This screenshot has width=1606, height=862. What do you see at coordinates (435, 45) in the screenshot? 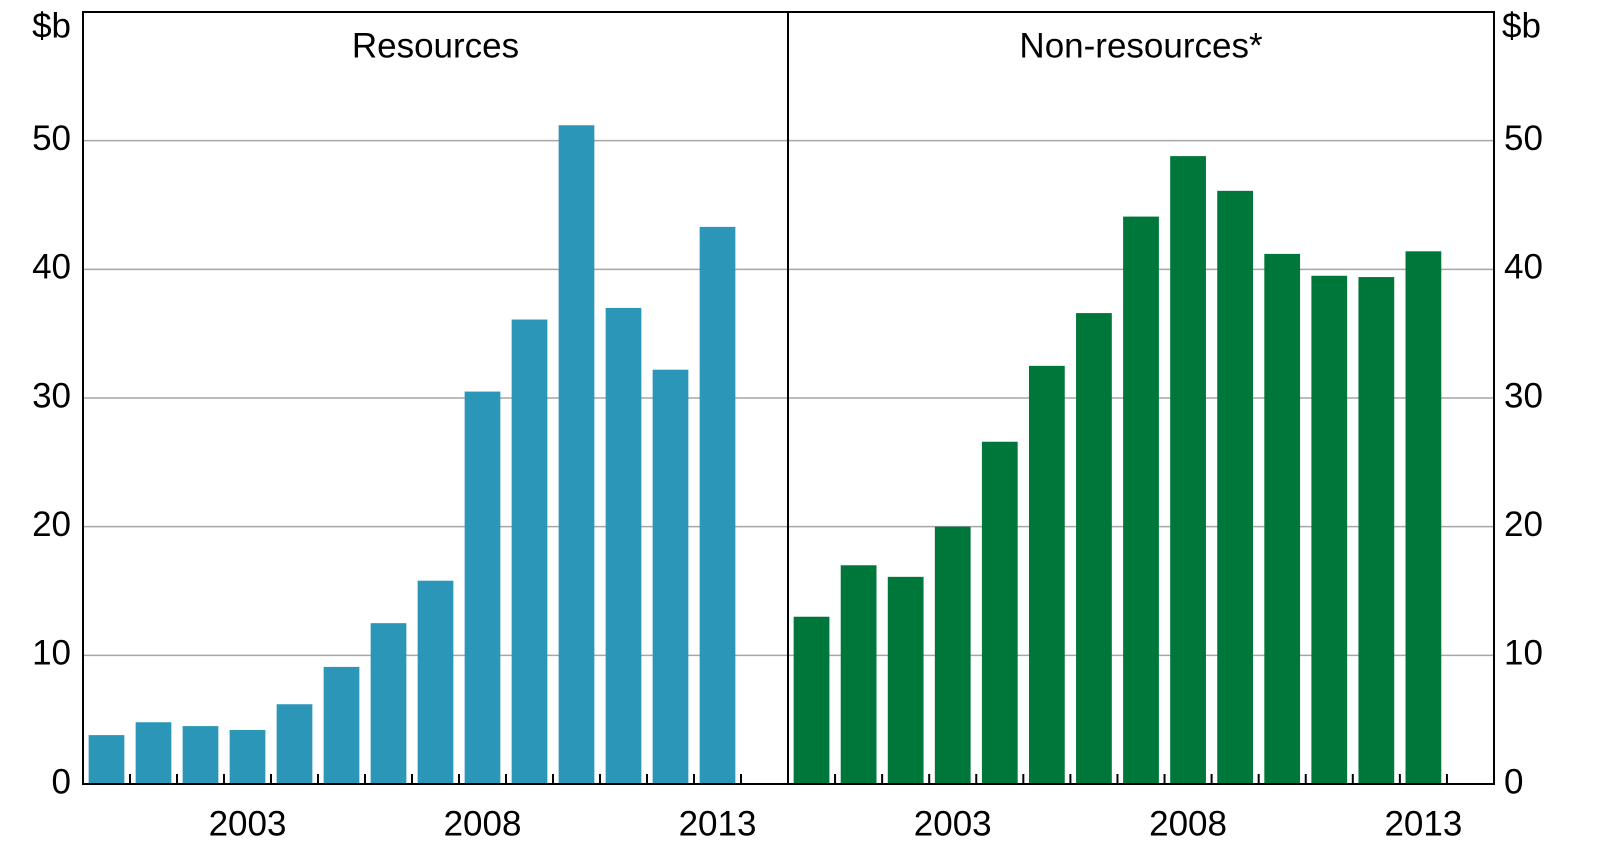
I see `panel-title: Resources` at bounding box center [435, 45].